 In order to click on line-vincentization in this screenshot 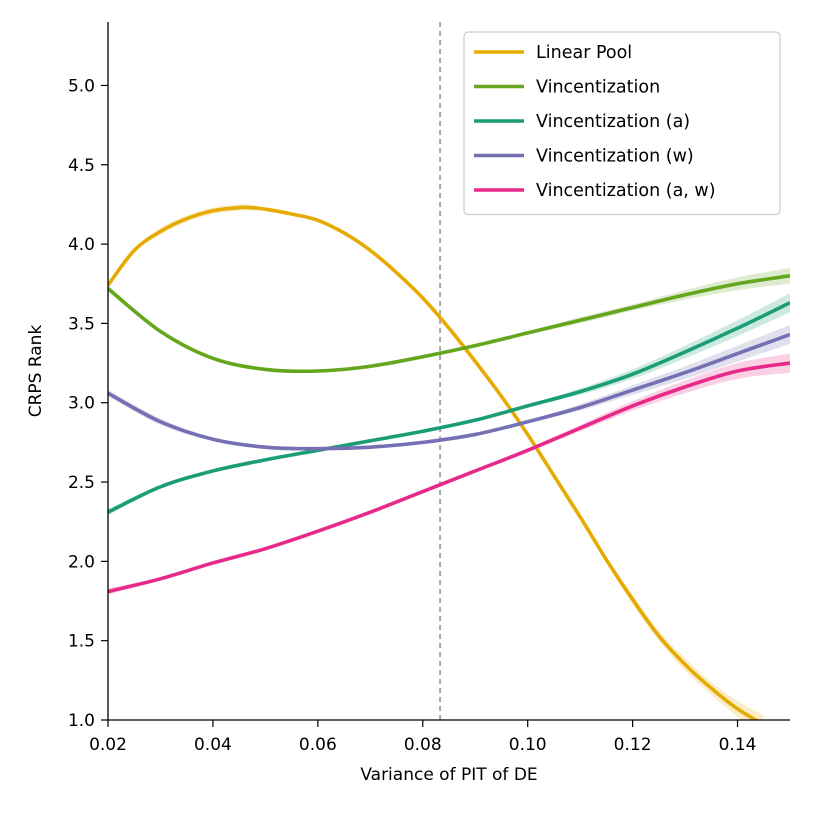, I will do `click(449, 324)`.